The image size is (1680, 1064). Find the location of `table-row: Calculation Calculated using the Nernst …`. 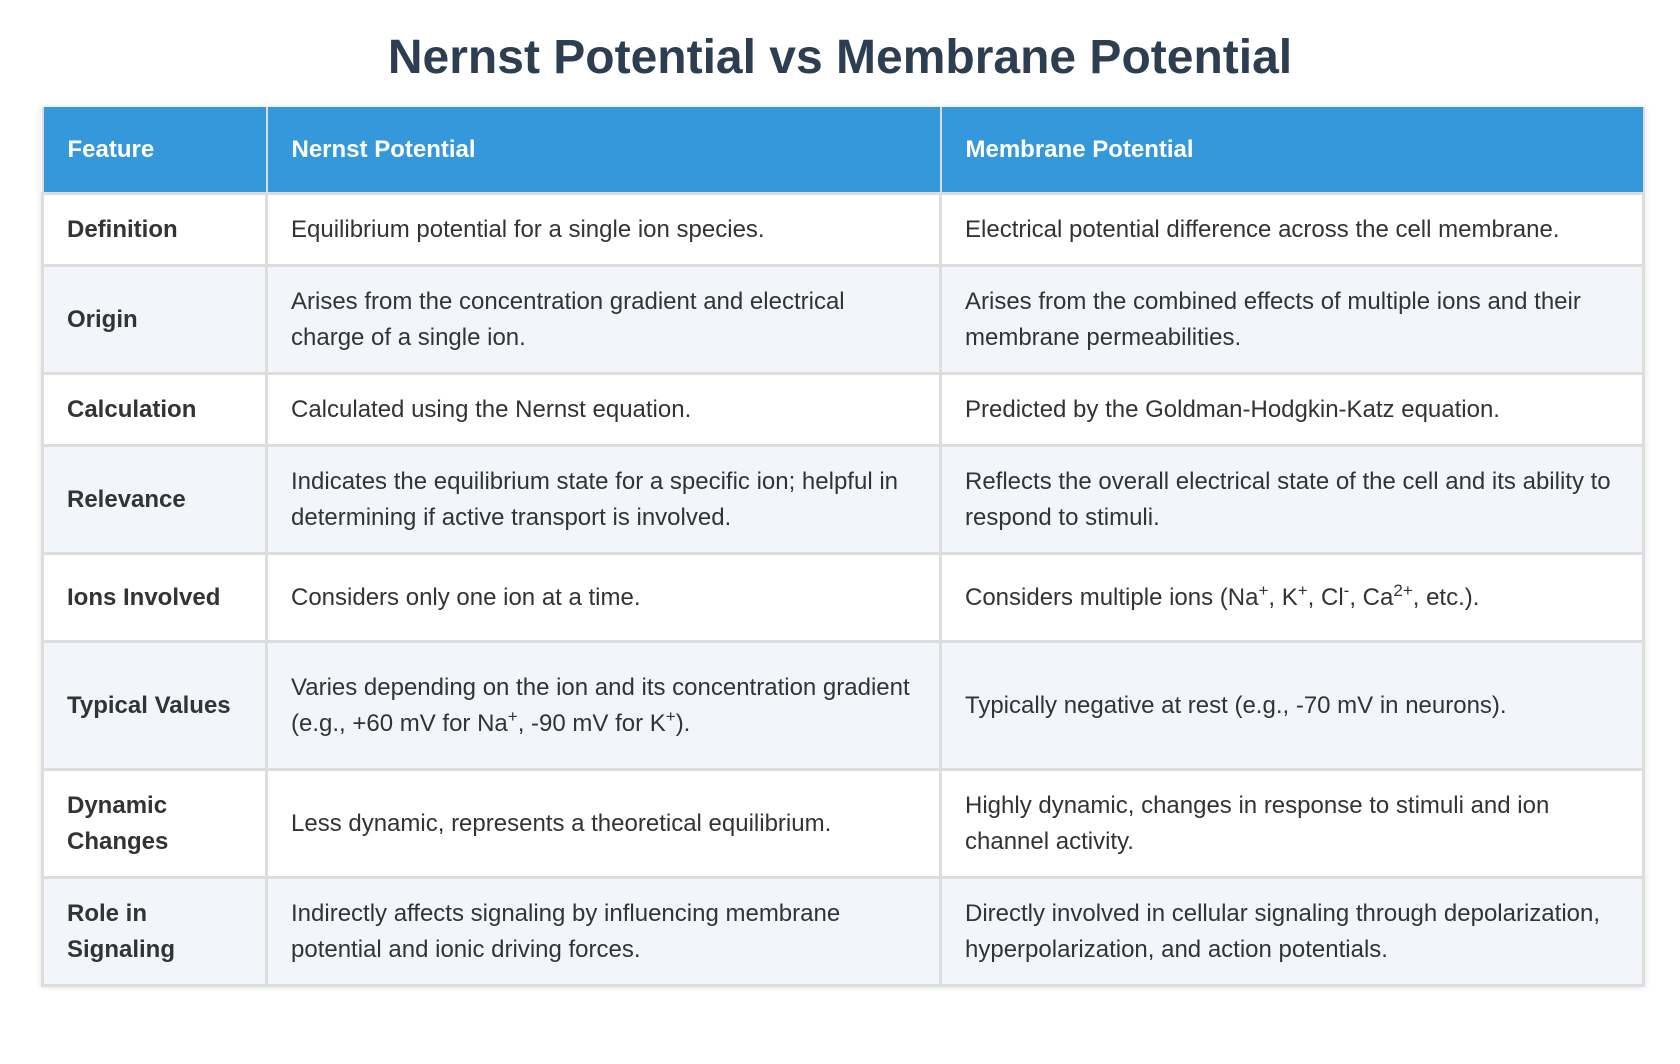

table-row: Calculation Calculated using the Nernst … is located at coordinates (843, 409).